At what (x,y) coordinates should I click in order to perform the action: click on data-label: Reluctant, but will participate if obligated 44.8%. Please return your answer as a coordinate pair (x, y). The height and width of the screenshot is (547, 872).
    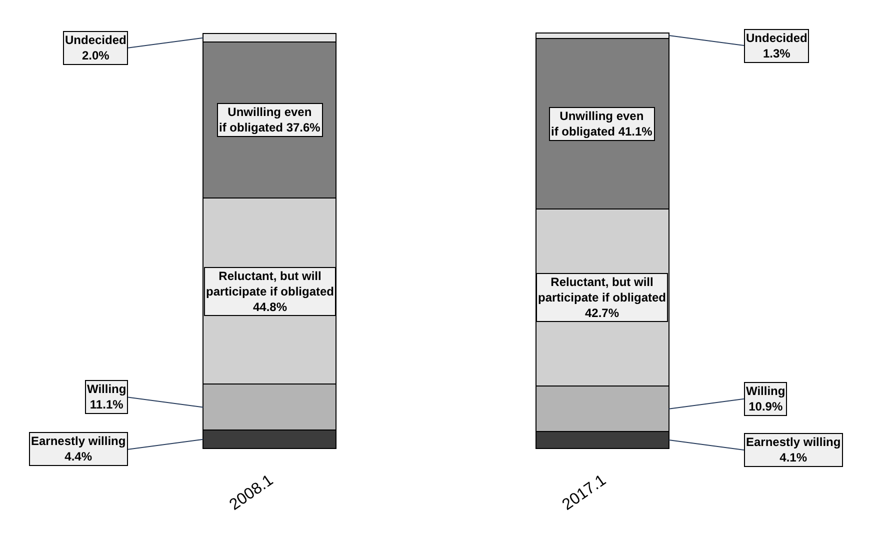
    Looking at the image, I should click on (270, 291).